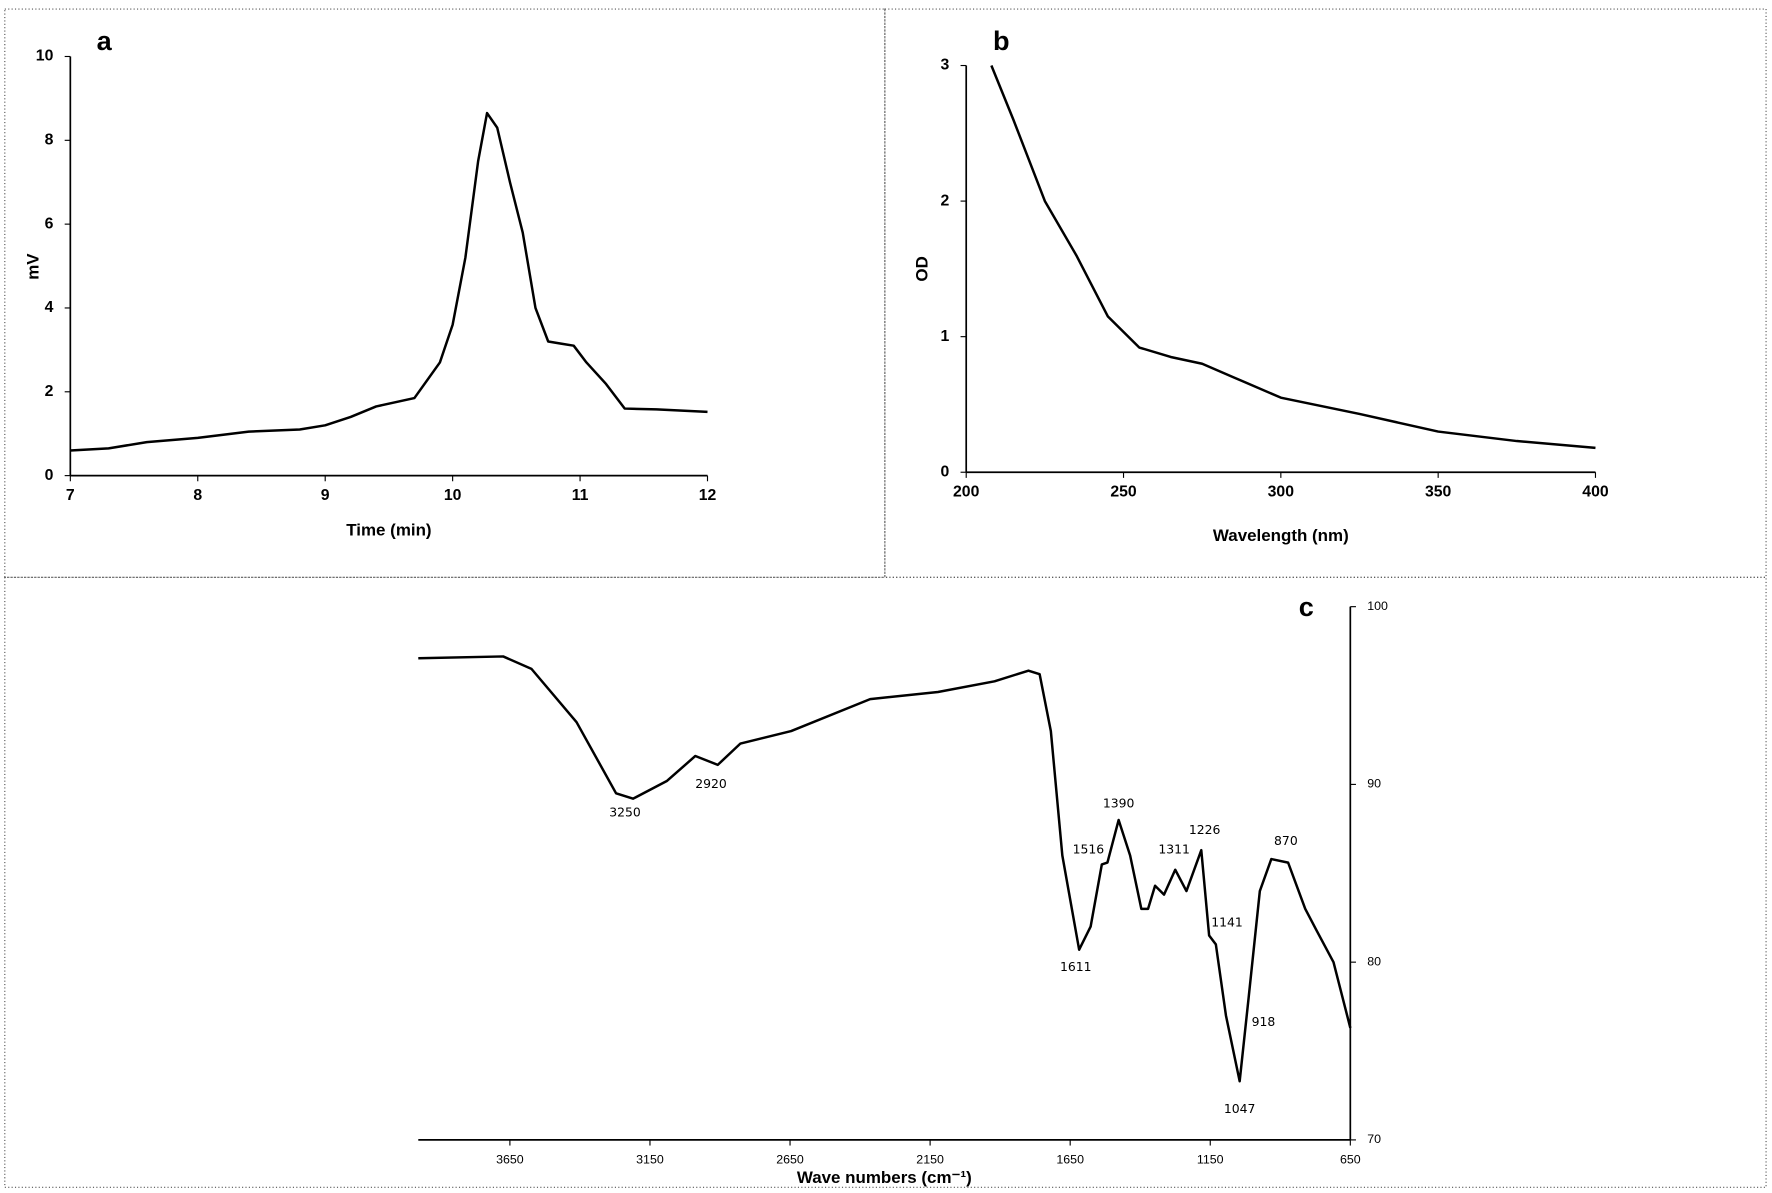  What do you see at coordinates (1076, 966) in the screenshot?
I see `peak-annotation: 1611` at bounding box center [1076, 966].